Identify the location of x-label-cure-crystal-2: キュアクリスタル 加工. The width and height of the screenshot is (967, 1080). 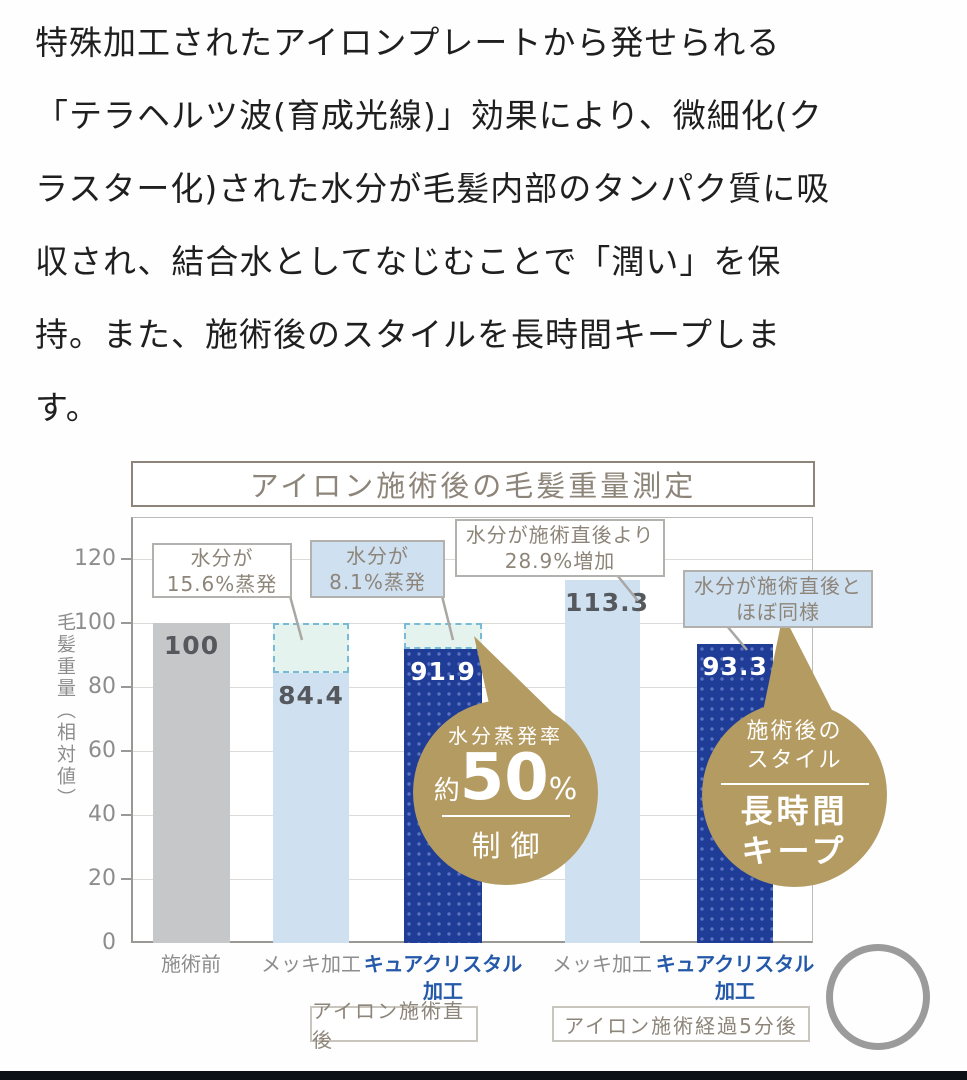
(735, 977).